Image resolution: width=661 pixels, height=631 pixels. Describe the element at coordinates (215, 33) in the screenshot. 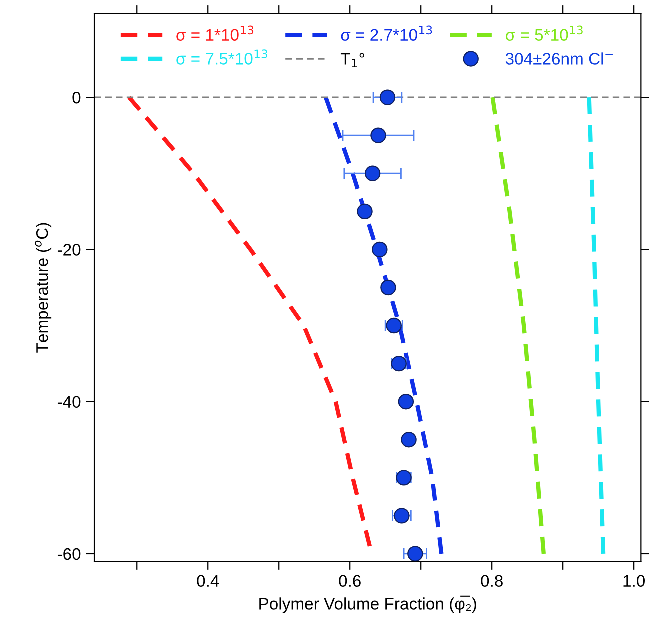

I see `legend-label: σ = 1*10$^{13}$` at that location.